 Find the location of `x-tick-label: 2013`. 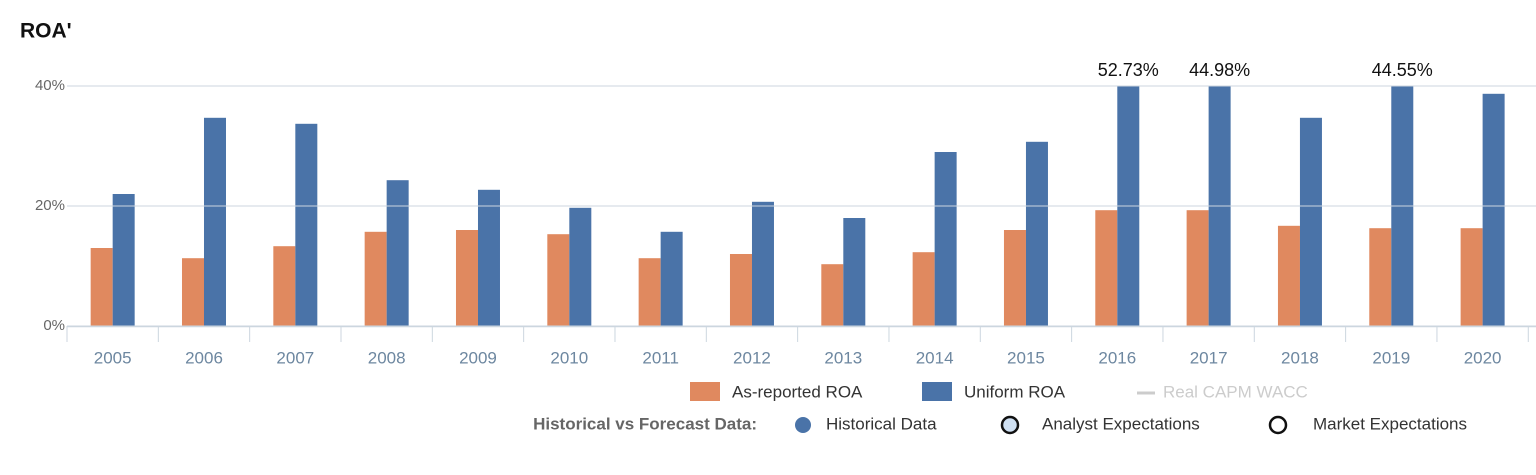

x-tick-label: 2013 is located at coordinates (843, 357).